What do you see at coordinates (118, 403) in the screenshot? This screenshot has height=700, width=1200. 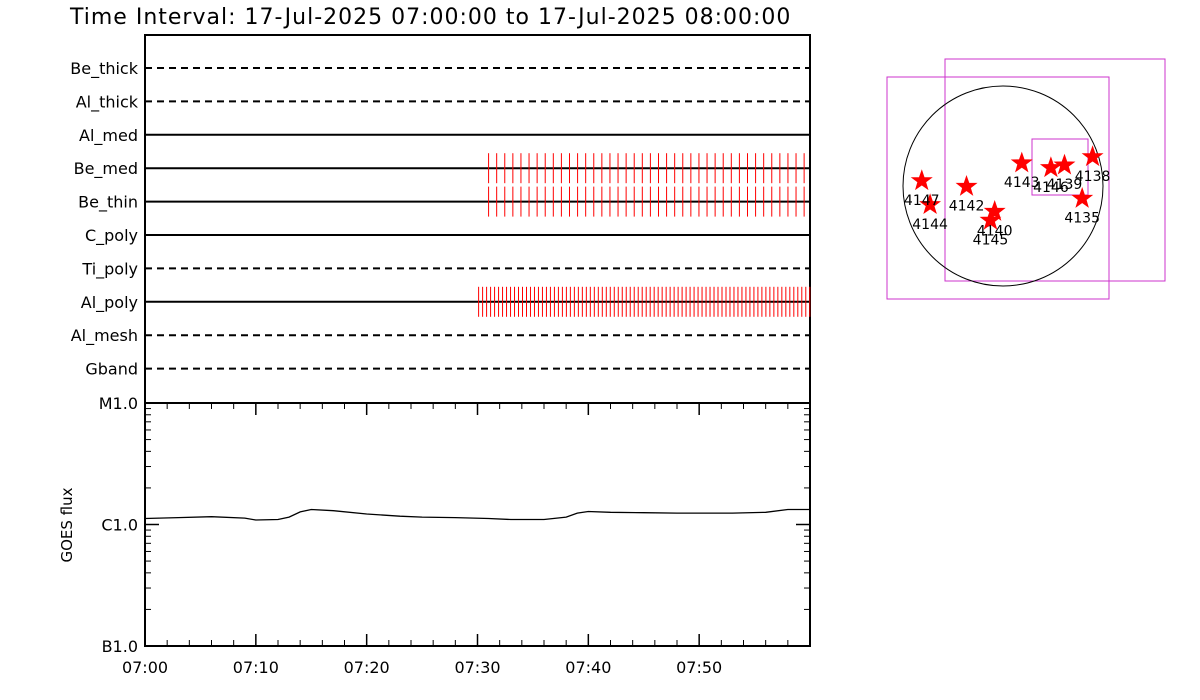 I see `goes-y-tick-label: M1.0` at bounding box center [118, 403].